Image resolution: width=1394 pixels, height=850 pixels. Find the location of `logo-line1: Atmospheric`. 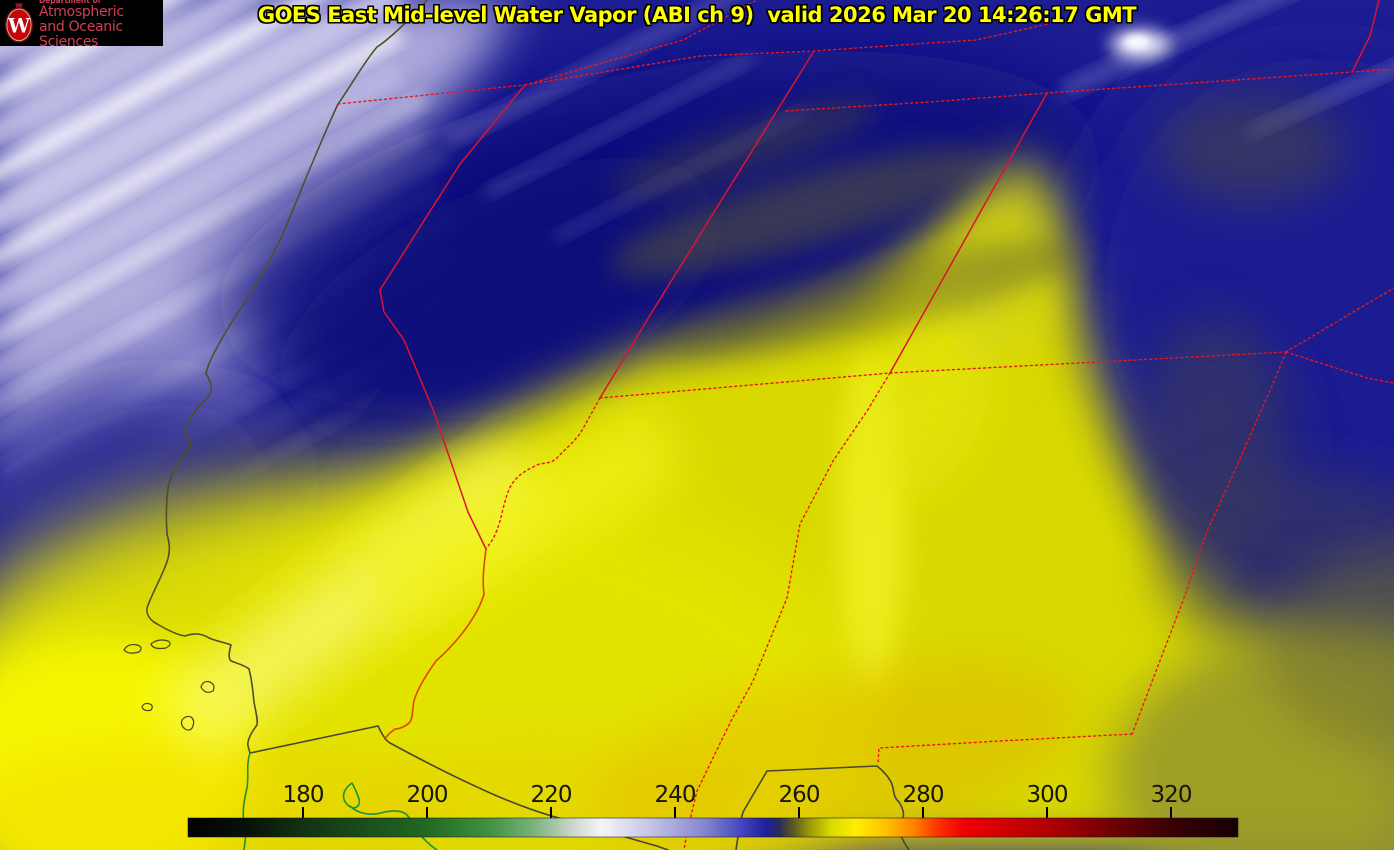

logo-line1: Atmospheric is located at coordinates (81, 12).